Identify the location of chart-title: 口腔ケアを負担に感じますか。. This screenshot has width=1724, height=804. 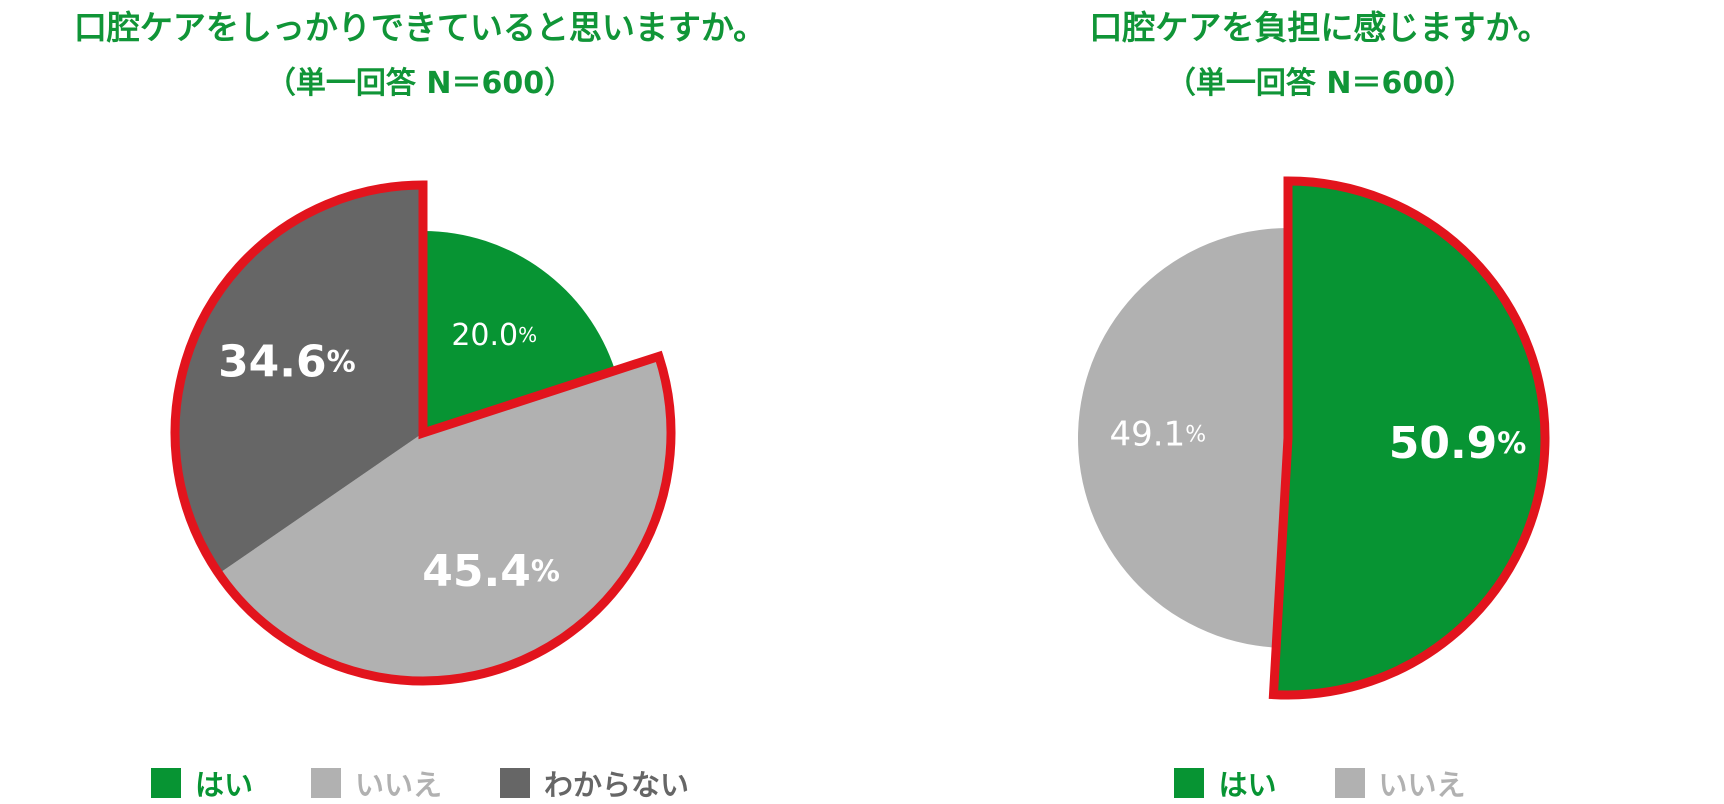
(1320, 27).